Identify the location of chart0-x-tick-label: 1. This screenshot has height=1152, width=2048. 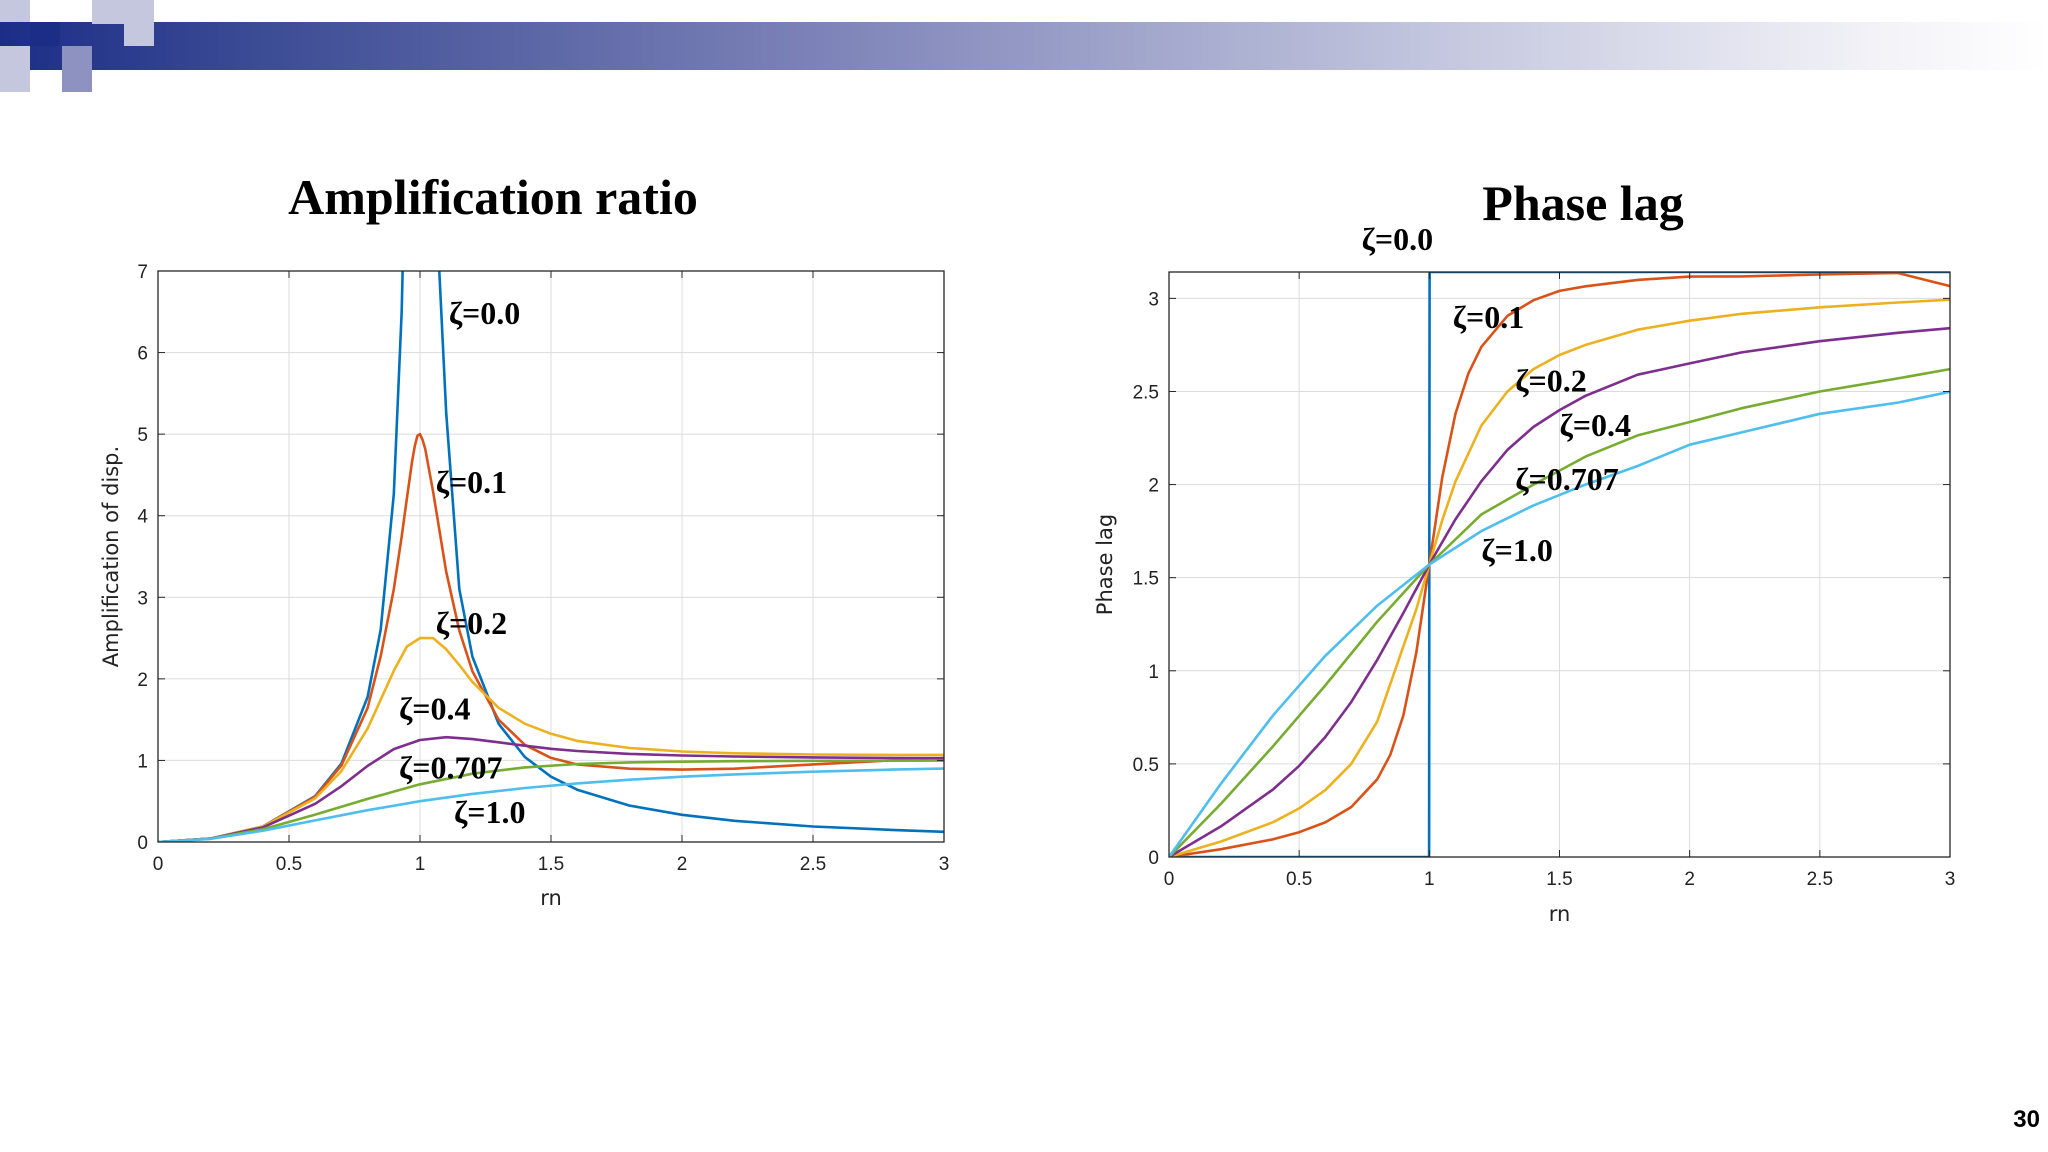
(420, 864).